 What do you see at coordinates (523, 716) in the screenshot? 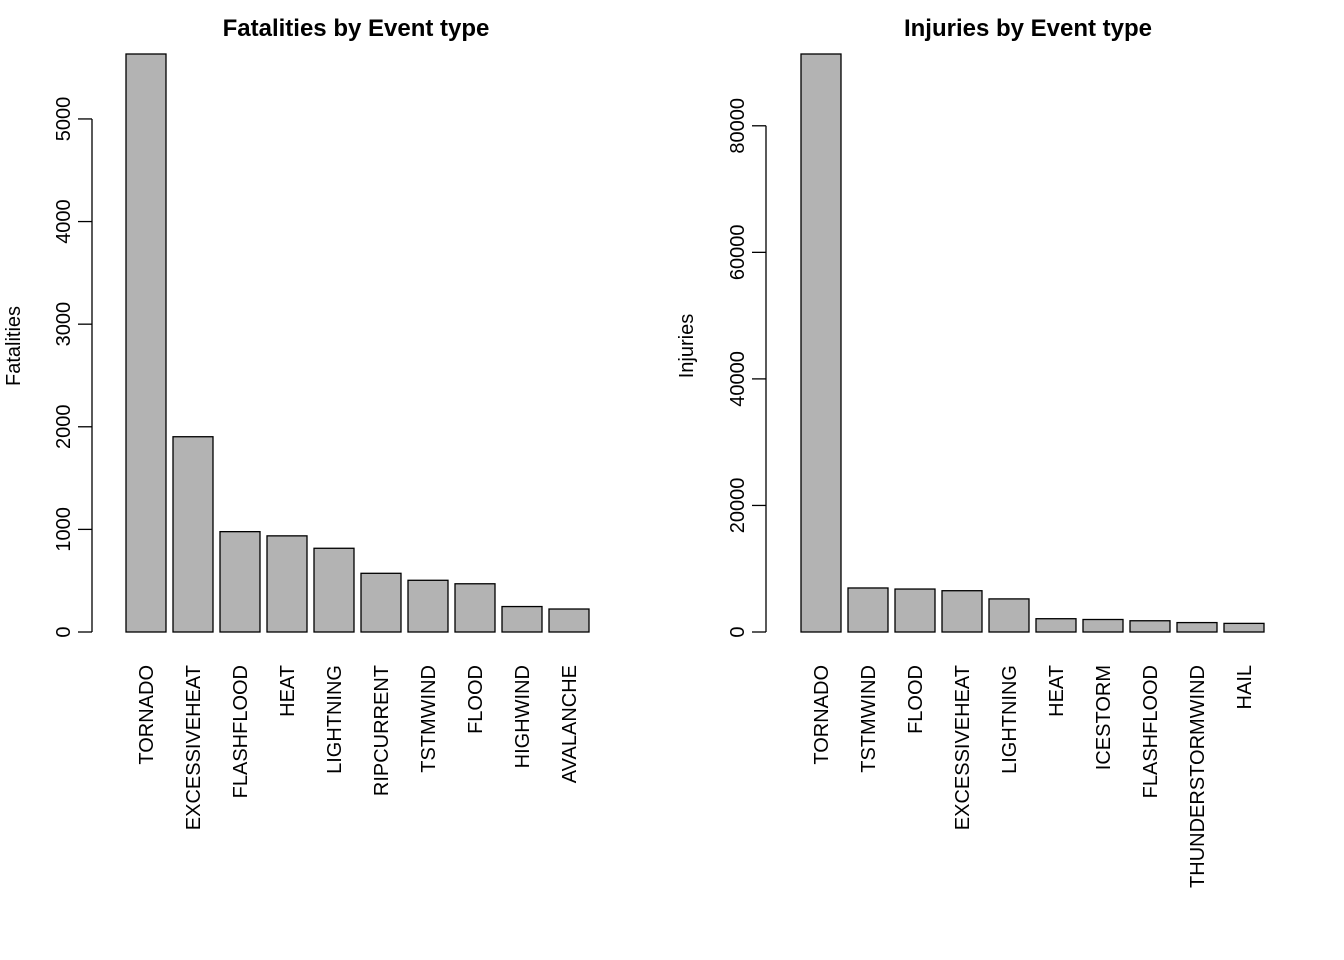
I see `x-category-label: HIGHWIND` at bounding box center [523, 716].